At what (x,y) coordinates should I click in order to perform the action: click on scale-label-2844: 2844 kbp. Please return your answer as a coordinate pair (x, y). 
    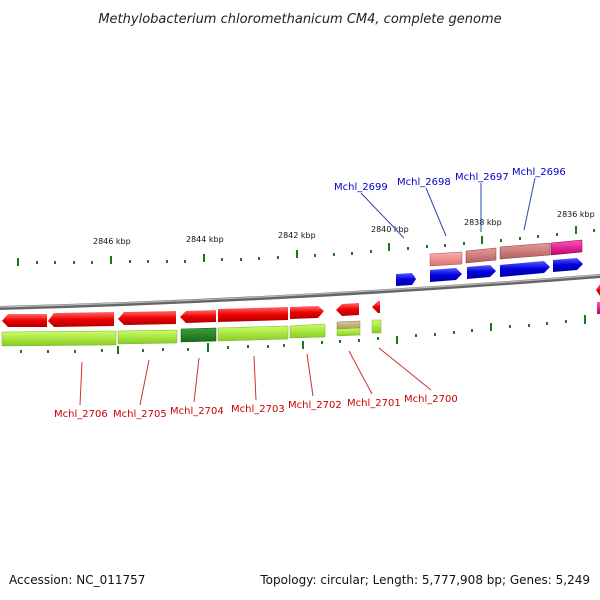
    Looking at the image, I should click on (205, 239).